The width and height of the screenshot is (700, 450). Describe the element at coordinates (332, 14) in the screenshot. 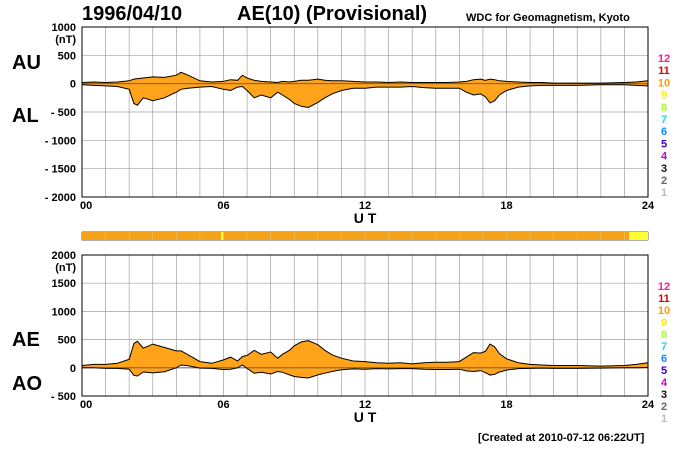

I see `plot-title: AE(10) (Provisional)` at that location.